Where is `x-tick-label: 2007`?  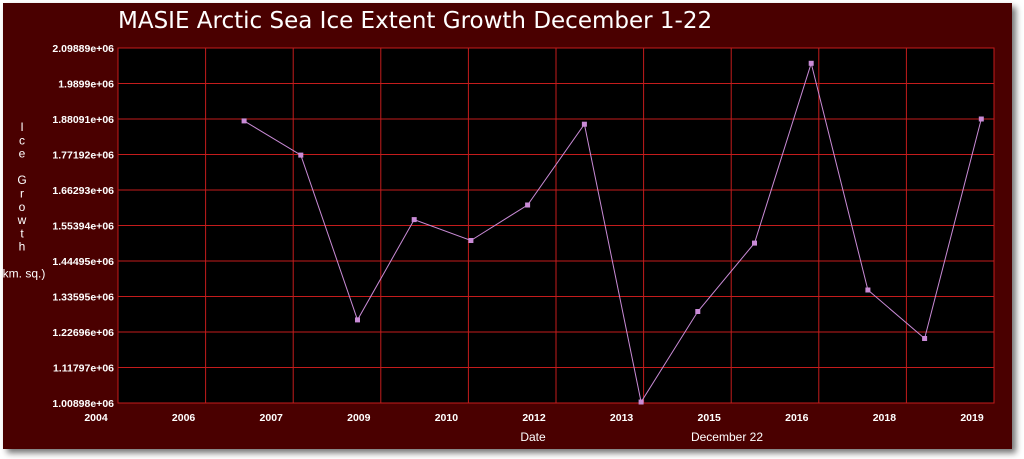 x-tick-label: 2007 is located at coordinates (272, 418).